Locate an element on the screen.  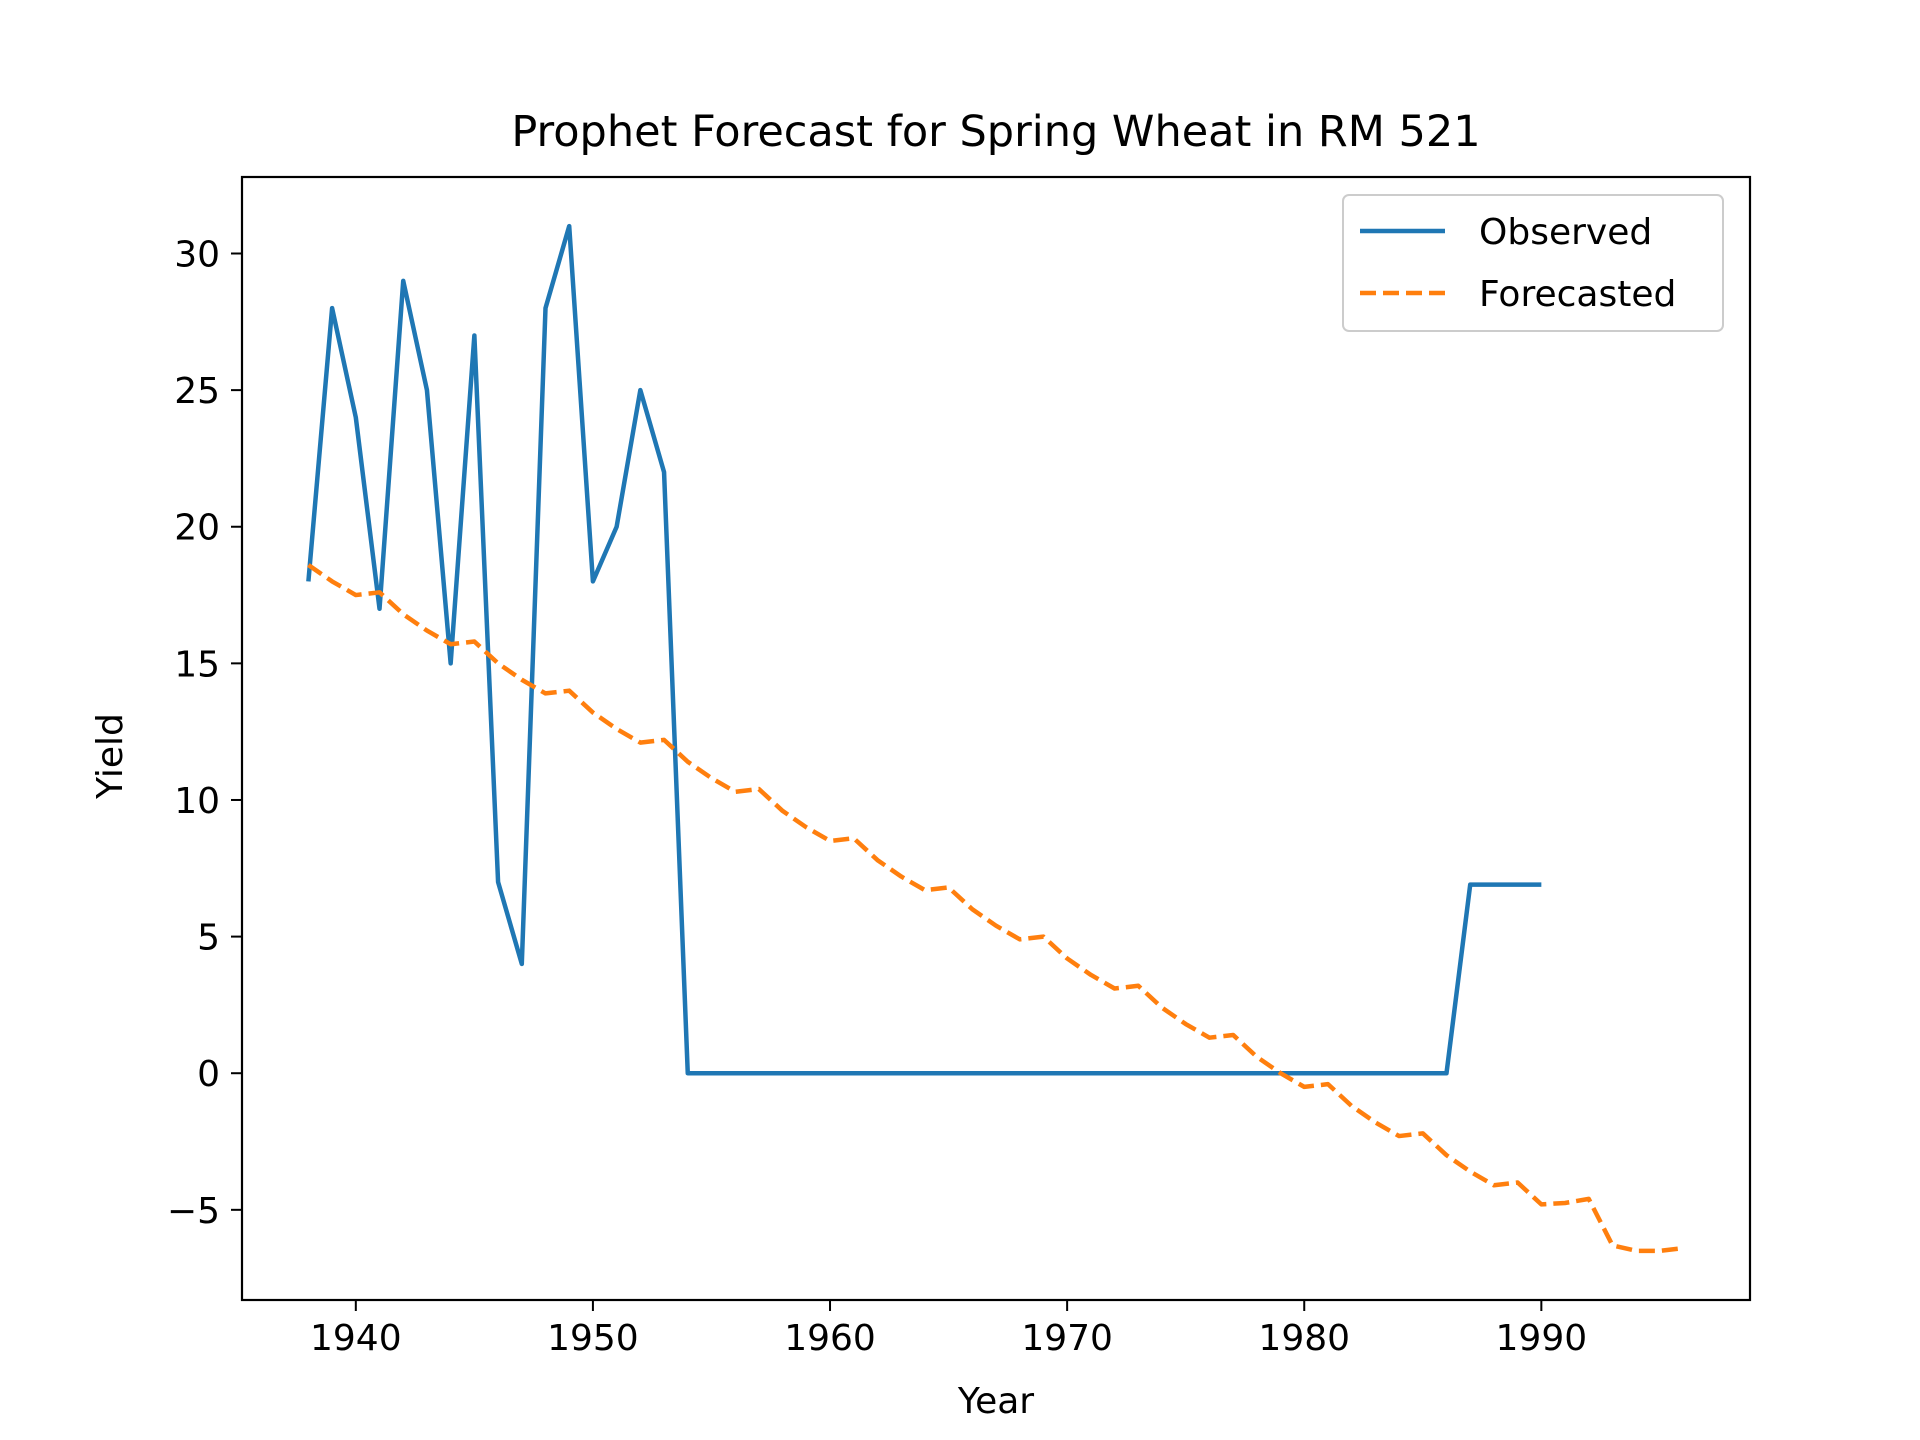
x-tick-label: 1990 is located at coordinates (1542, 1338).